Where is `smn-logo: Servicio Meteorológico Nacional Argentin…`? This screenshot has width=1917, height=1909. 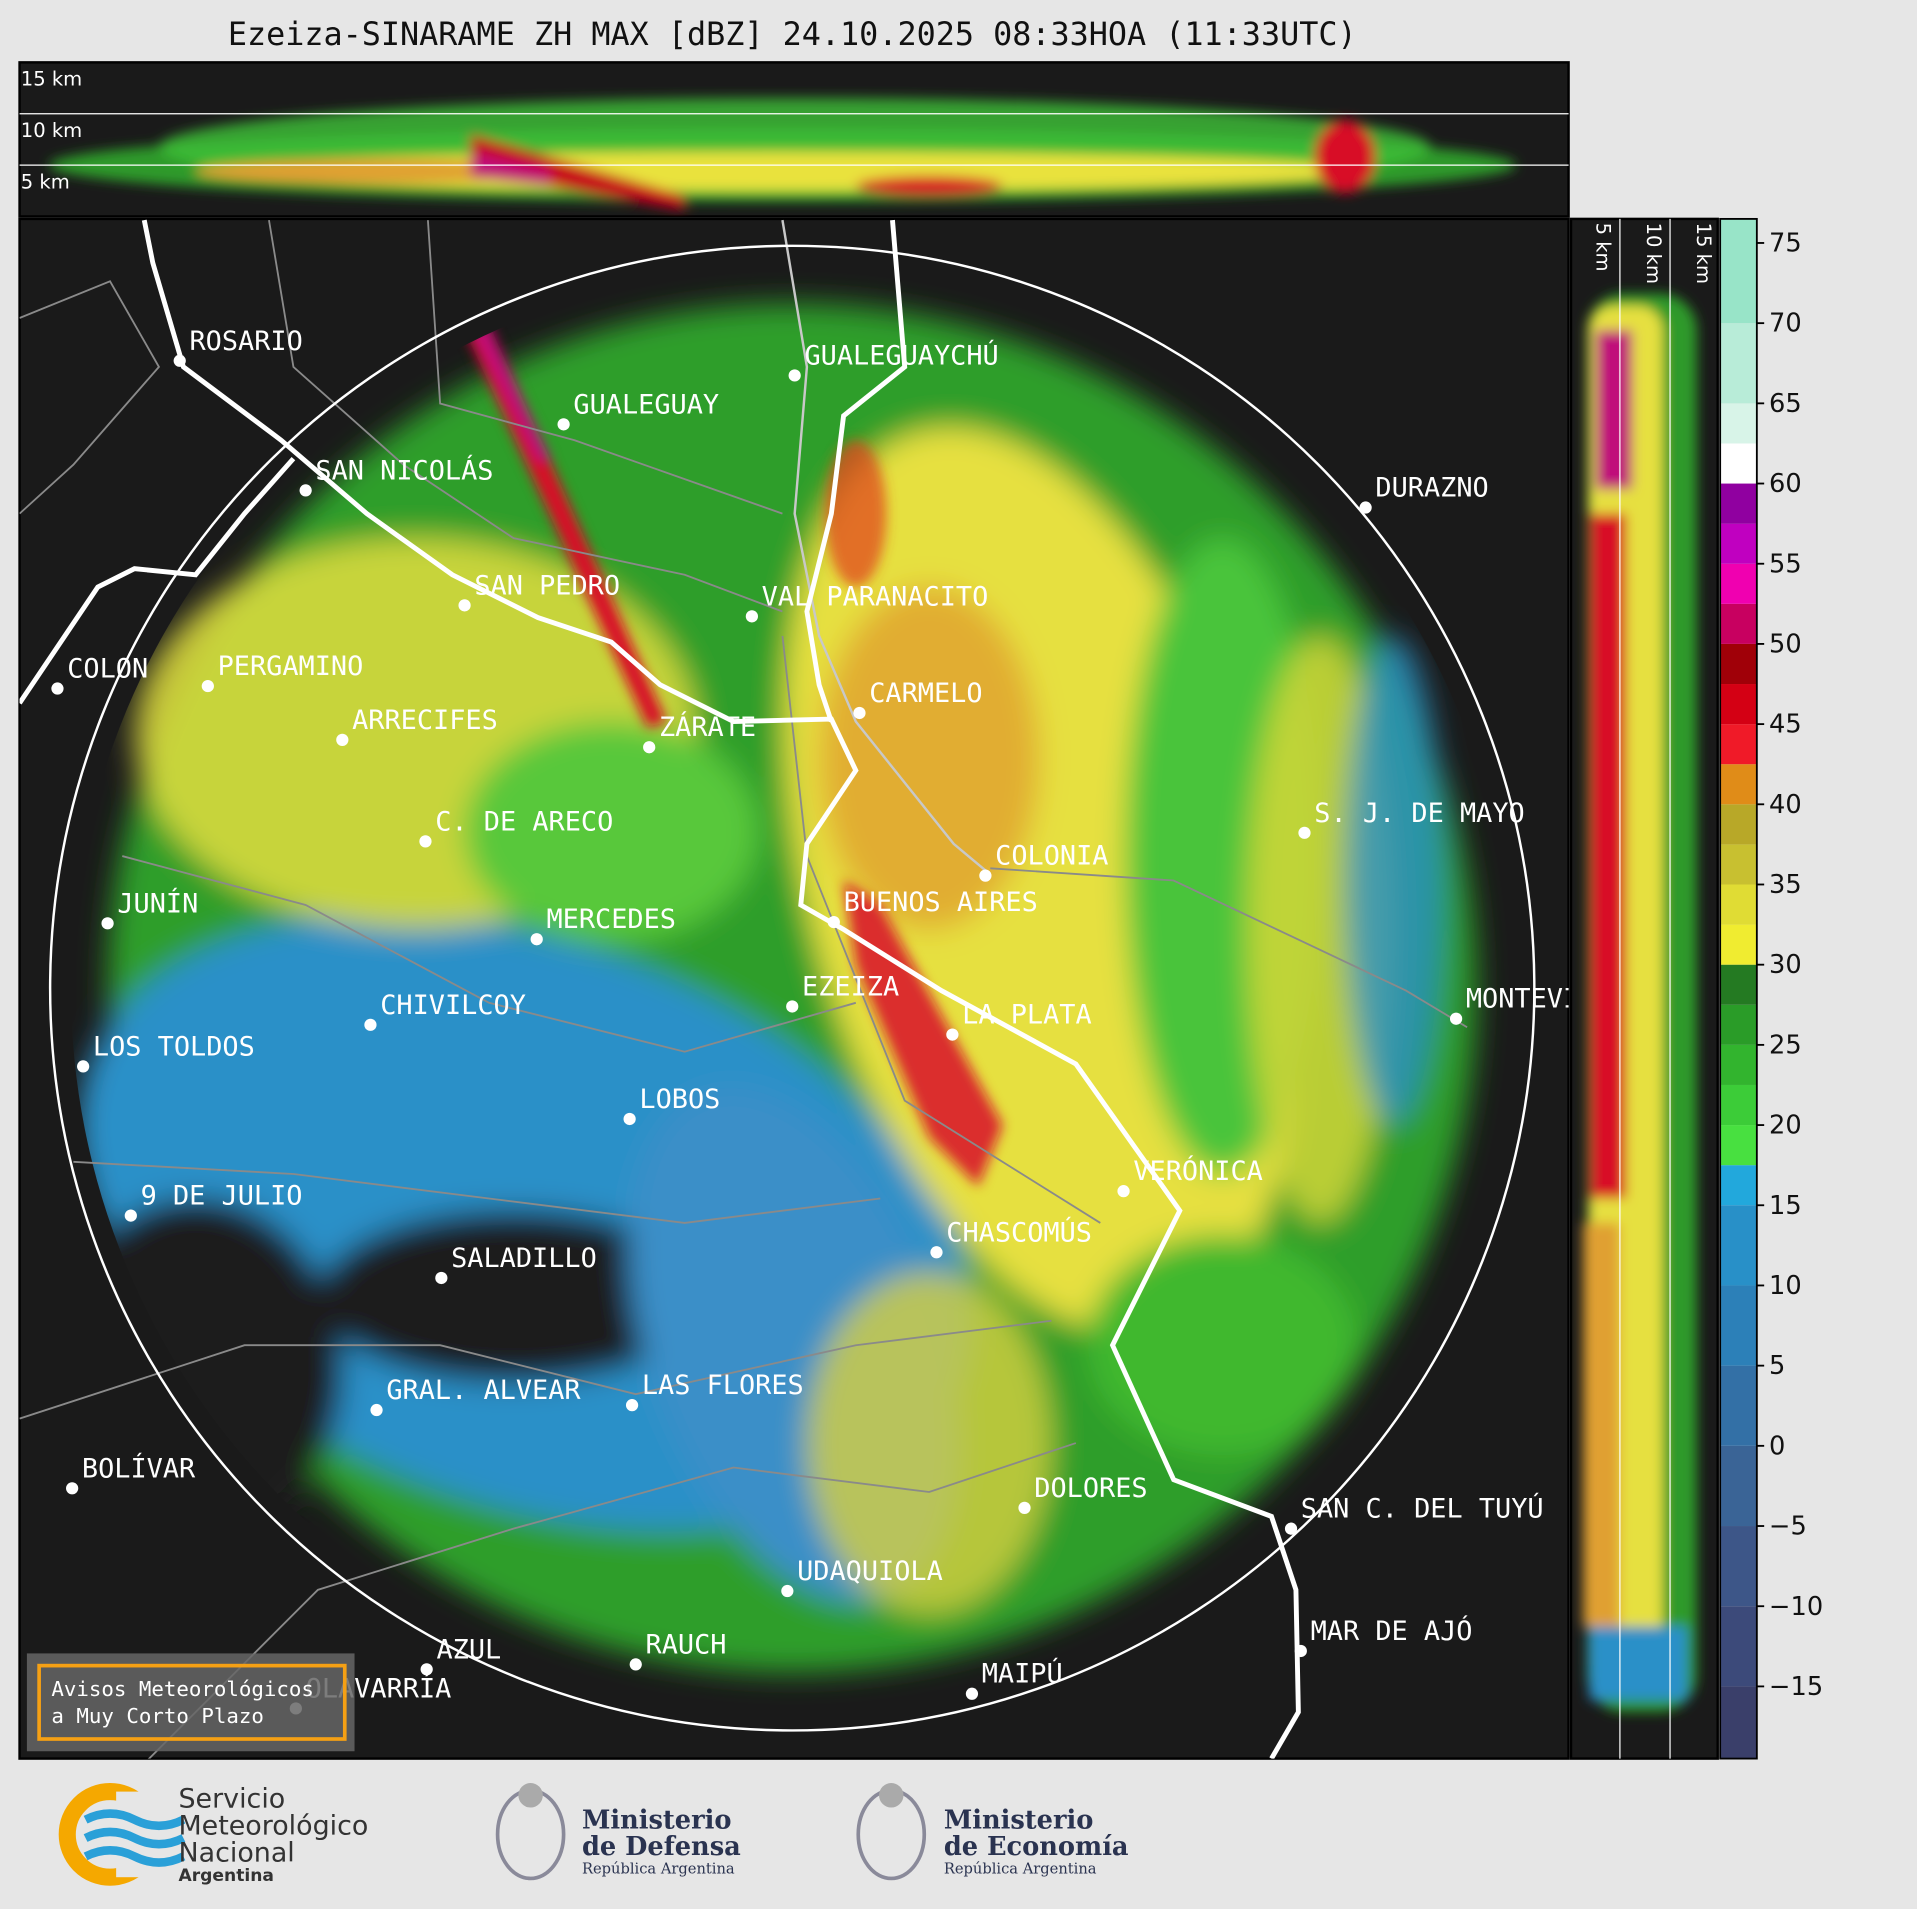 smn-logo: Servicio Meteorológico Nacional Argentin… is located at coordinates (213, 1834).